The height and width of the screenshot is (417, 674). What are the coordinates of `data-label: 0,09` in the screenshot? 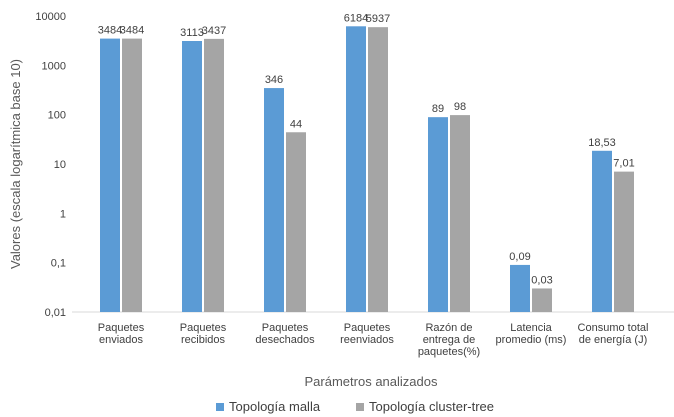 It's located at (519, 257).